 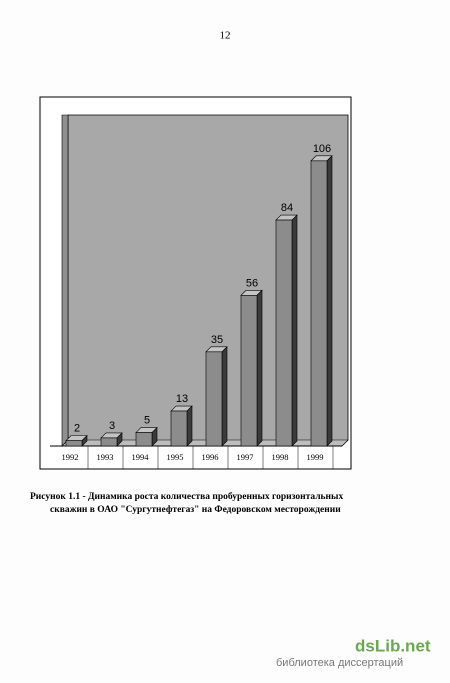 What do you see at coordinates (287, 208) in the screenshot?
I see `value-label: 84` at bounding box center [287, 208].